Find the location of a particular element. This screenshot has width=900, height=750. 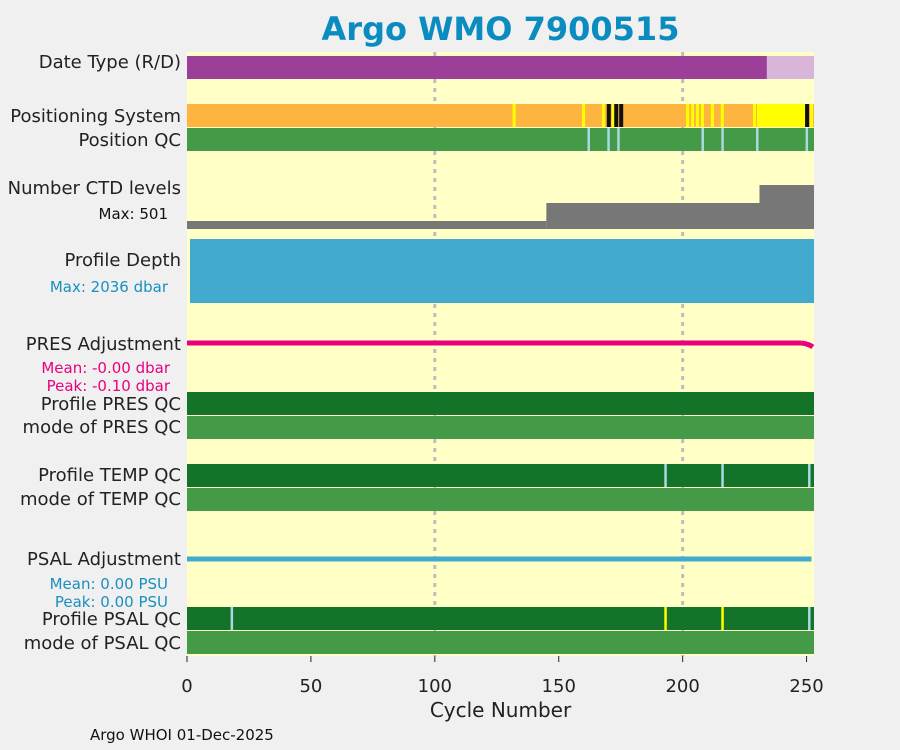

pres-adjustment-tail is located at coordinates (808, 345).